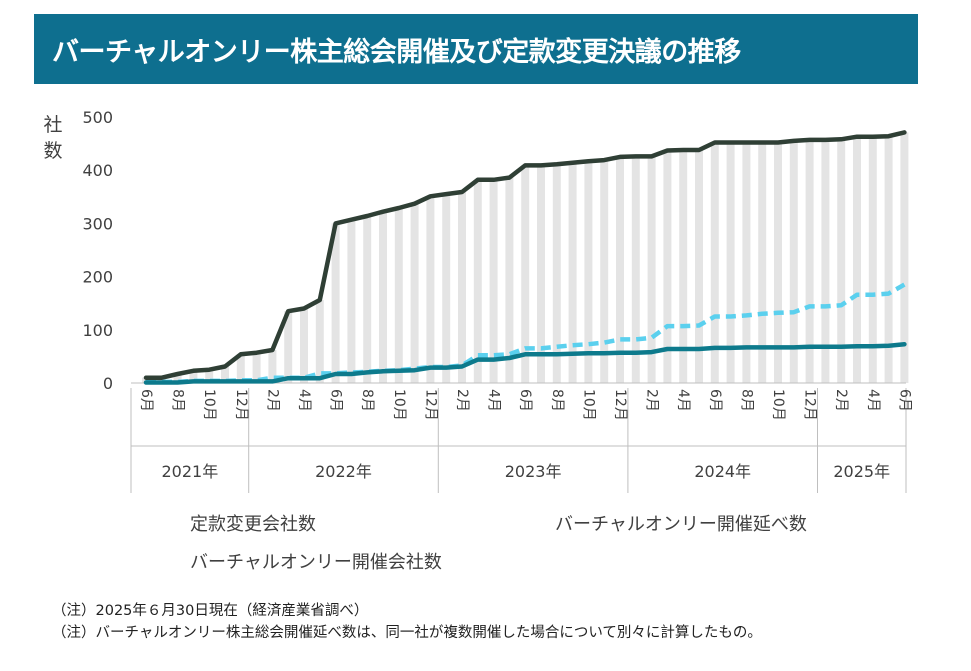 The width and height of the screenshot is (971, 671). What do you see at coordinates (97, 117) in the screenshot?
I see `y-tick-label: 500` at bounding box center [97, 117].